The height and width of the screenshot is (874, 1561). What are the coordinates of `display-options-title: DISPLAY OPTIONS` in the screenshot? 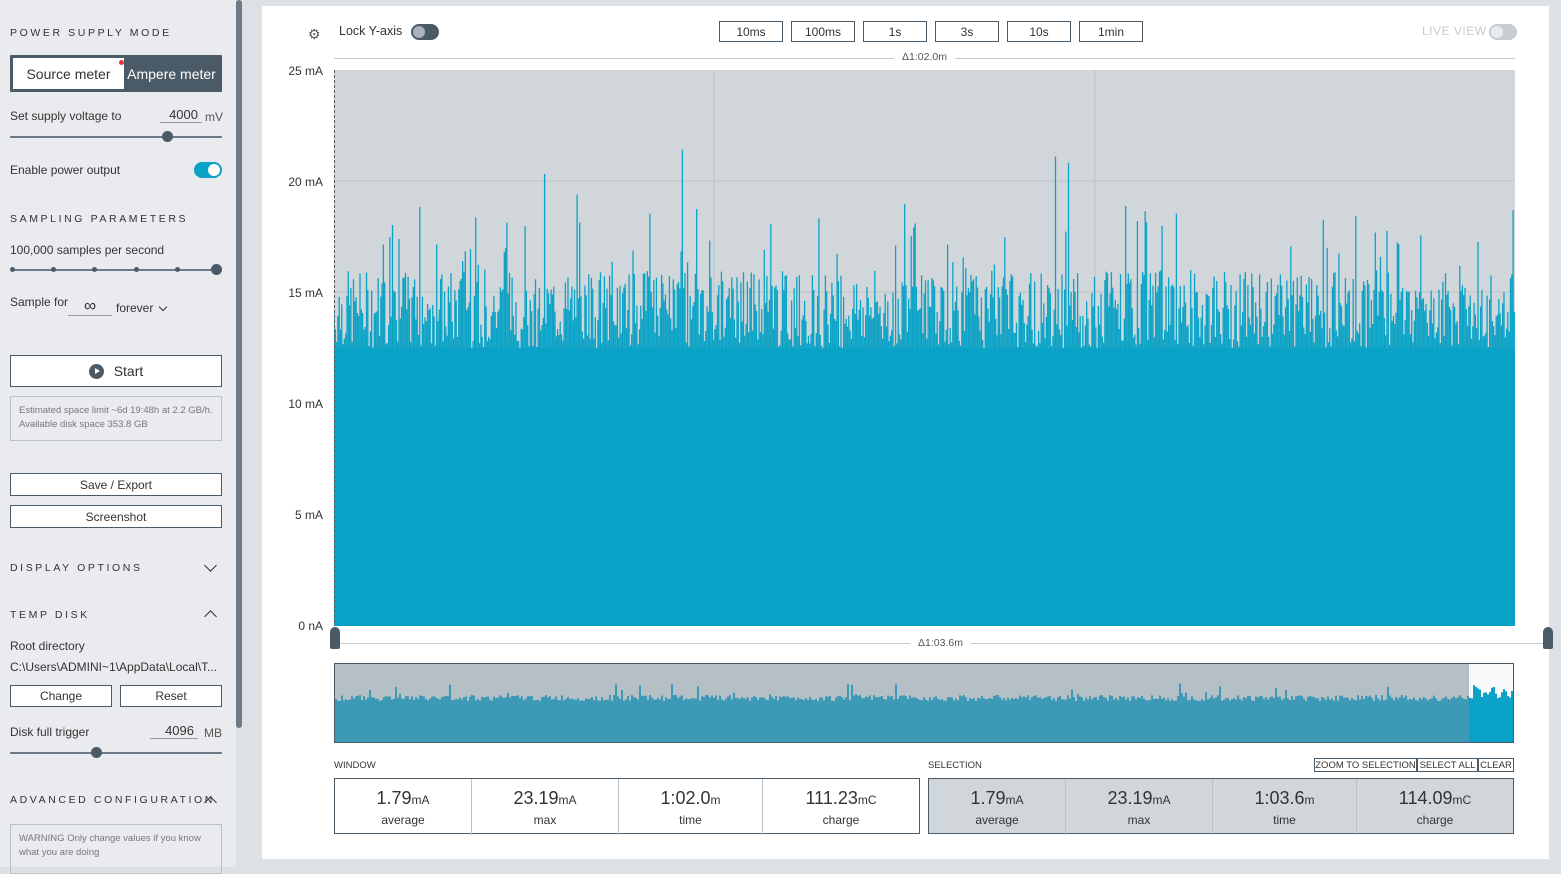 It's located at (76, 568).